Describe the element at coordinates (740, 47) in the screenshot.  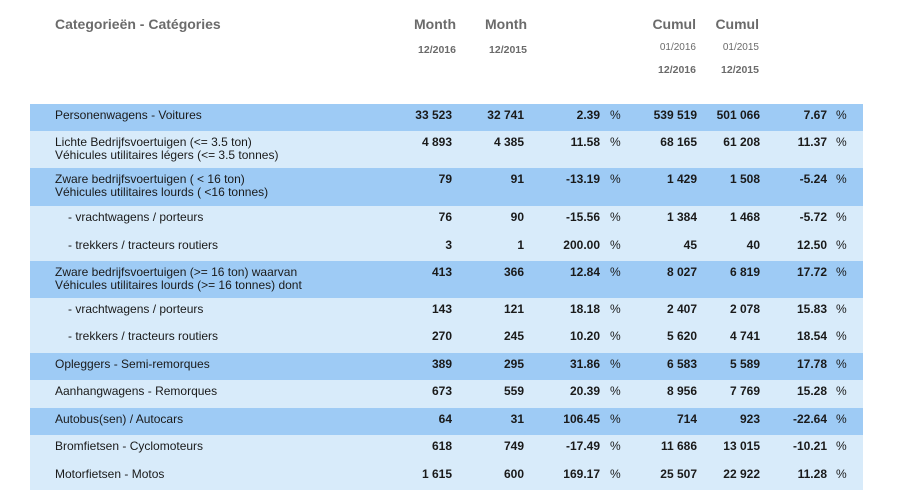
I see `cumul-2015-from: 01/2015` at that location.